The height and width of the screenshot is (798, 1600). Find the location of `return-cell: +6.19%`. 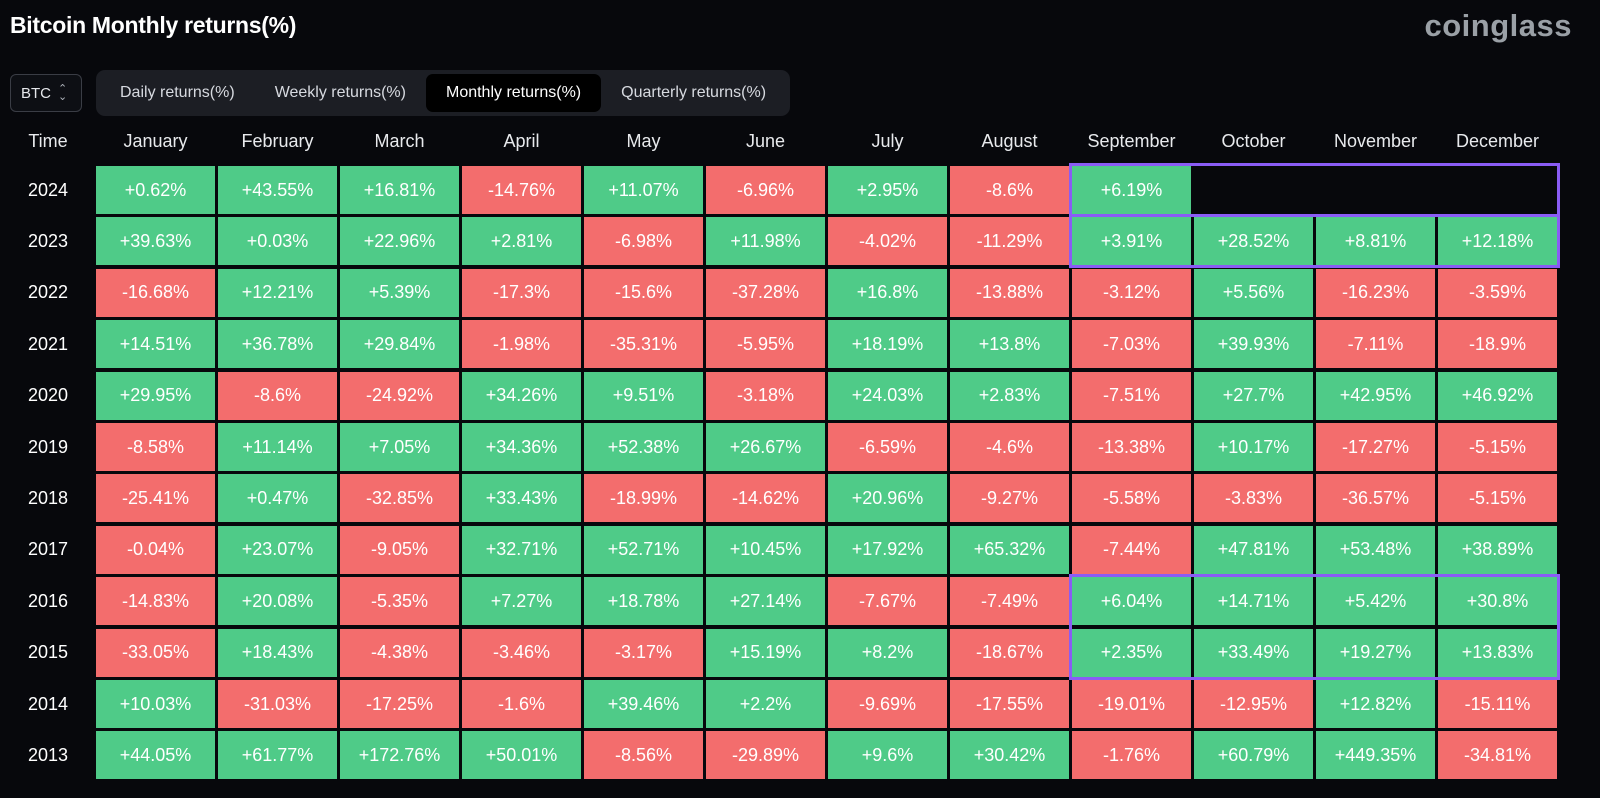

return-cell: +6.19% is located at coordinates (1131, 190).